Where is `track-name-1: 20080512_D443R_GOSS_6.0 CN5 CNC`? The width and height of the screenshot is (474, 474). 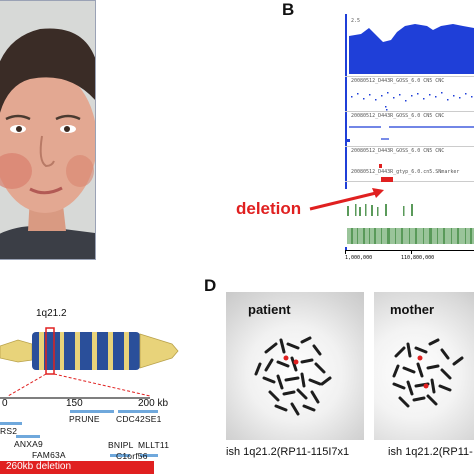
track-name-1: 20080512_D443R_GOSS_6.0 CN5 CNC is located at coordinates (398, 81).